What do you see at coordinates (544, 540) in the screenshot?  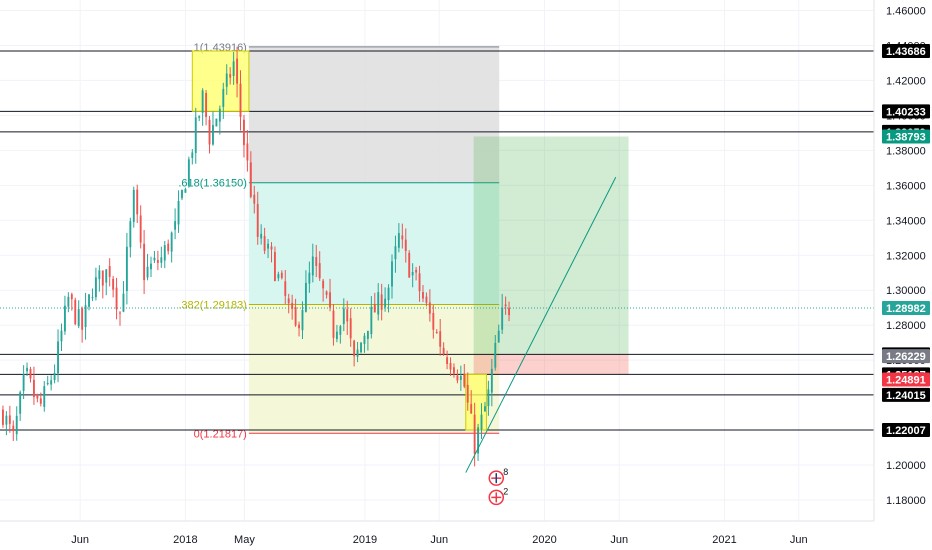 I see `time-tick-label: 2020` at bounding box center [544, 540].